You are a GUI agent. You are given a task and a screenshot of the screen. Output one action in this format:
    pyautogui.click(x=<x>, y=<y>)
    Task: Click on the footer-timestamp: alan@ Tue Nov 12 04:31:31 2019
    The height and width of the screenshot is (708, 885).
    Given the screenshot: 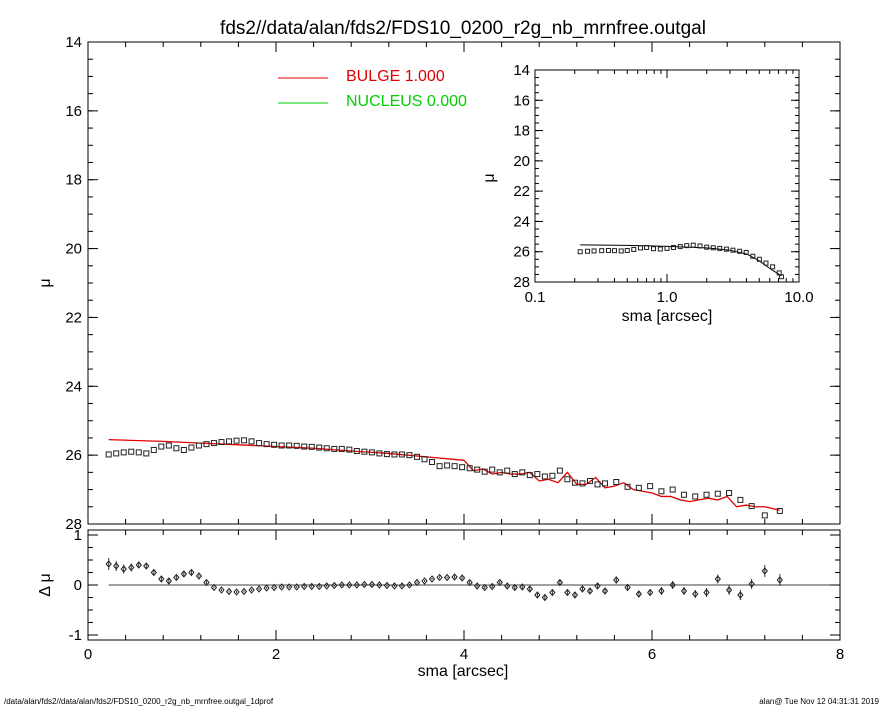 What is the action you would take?
    pyautogui.click(x=819, y=701)
    